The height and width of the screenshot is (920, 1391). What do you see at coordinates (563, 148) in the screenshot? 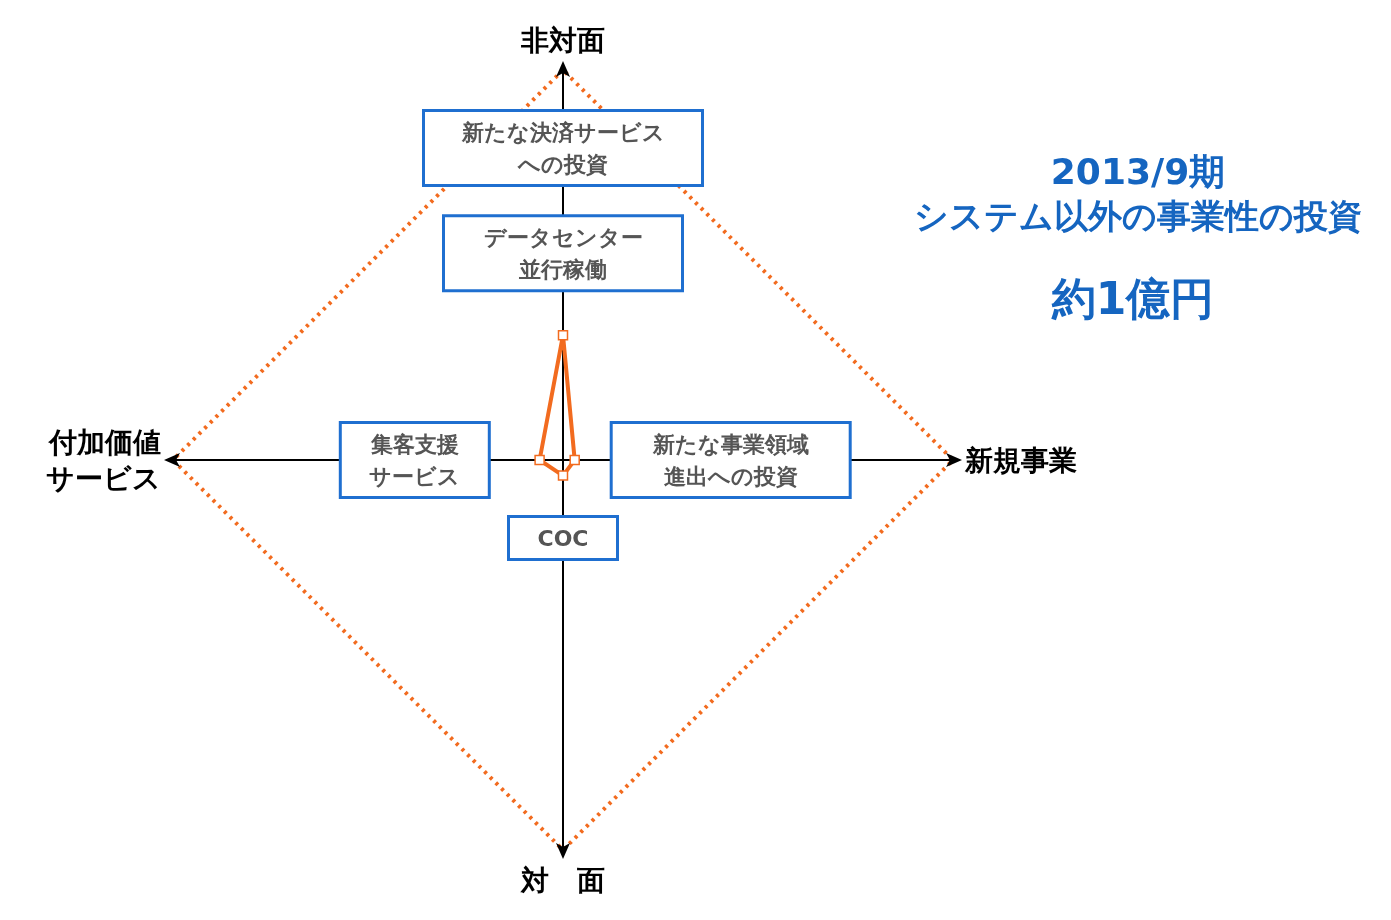
I see `text: 新たな決済サービスへの投資` at bounding box center [563, 148].